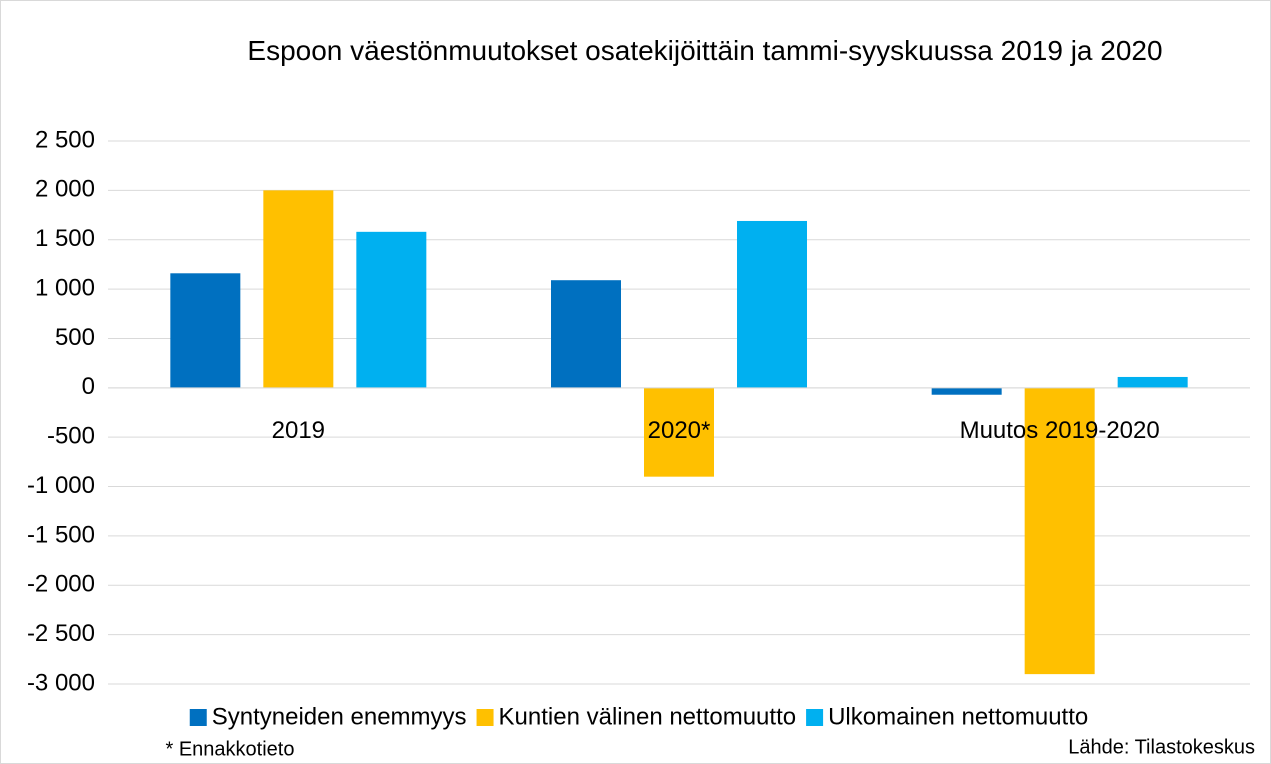  I want to click on y-tick-label: 1 000, so click(65, 287).